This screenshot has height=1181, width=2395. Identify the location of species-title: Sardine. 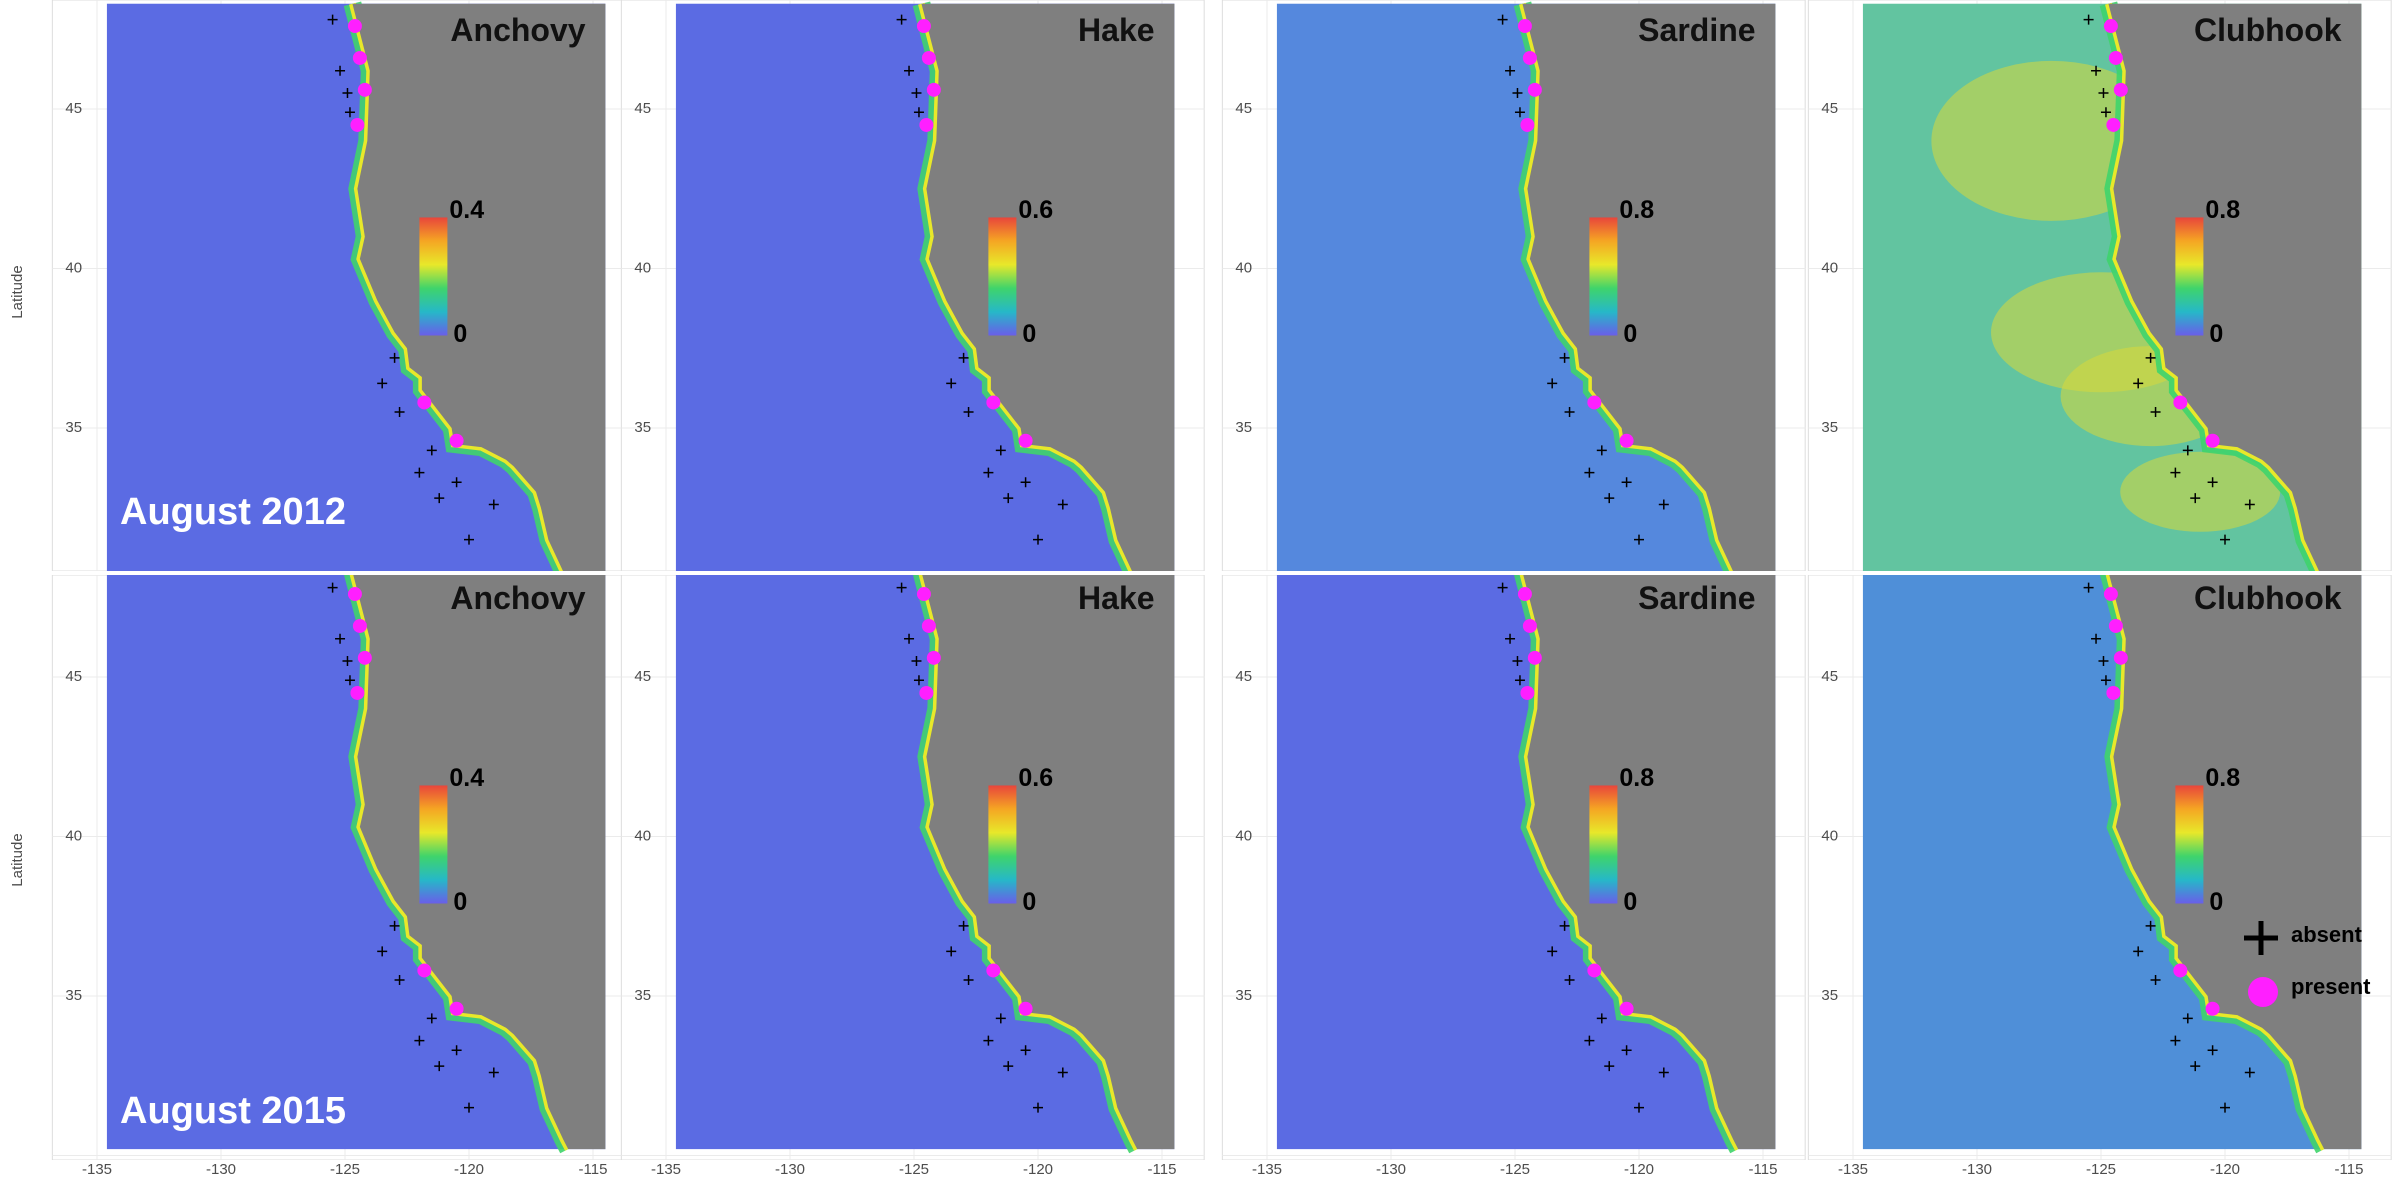
(1696, 30).